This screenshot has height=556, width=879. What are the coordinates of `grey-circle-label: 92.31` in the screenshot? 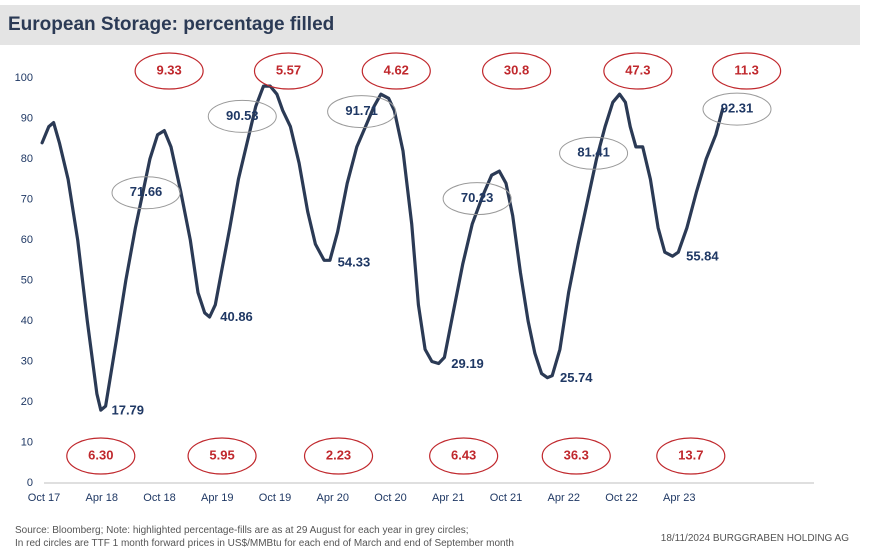 It's located at (737, 108).